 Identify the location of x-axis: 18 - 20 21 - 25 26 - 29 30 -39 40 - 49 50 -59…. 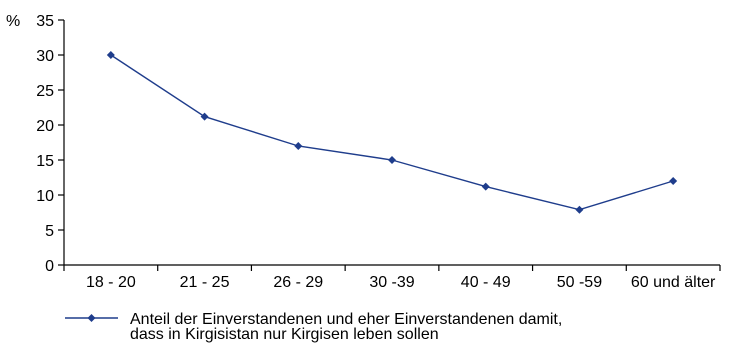
(392, 277).